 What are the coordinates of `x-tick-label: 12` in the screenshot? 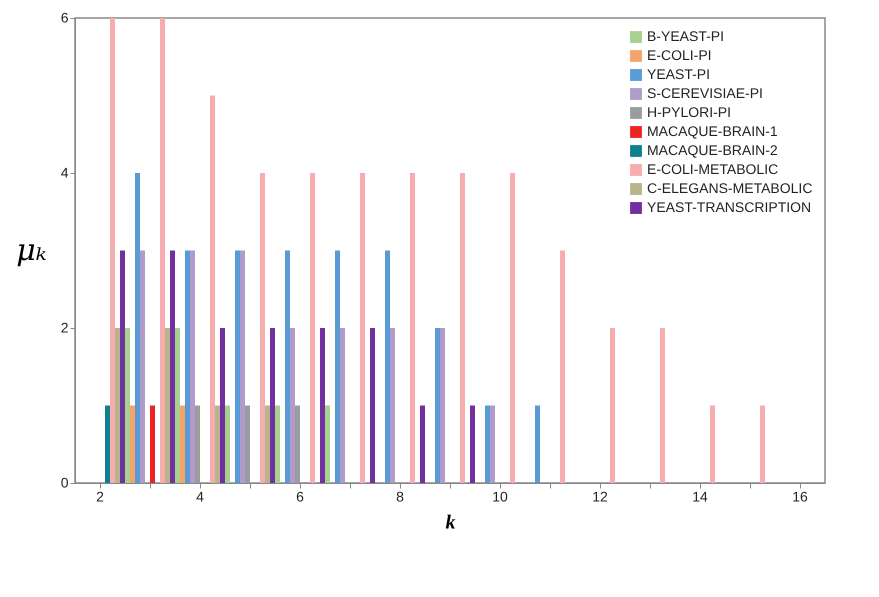 It's located at (600, 496).